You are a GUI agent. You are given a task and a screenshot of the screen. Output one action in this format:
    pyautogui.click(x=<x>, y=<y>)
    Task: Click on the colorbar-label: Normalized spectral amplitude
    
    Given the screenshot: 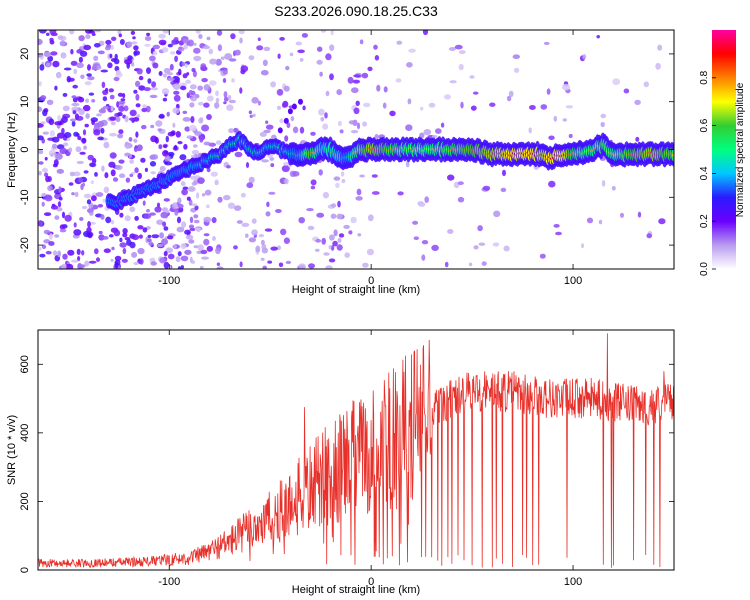 What is the action you would take?
    pyautogui.click(x=740, y=149)
    